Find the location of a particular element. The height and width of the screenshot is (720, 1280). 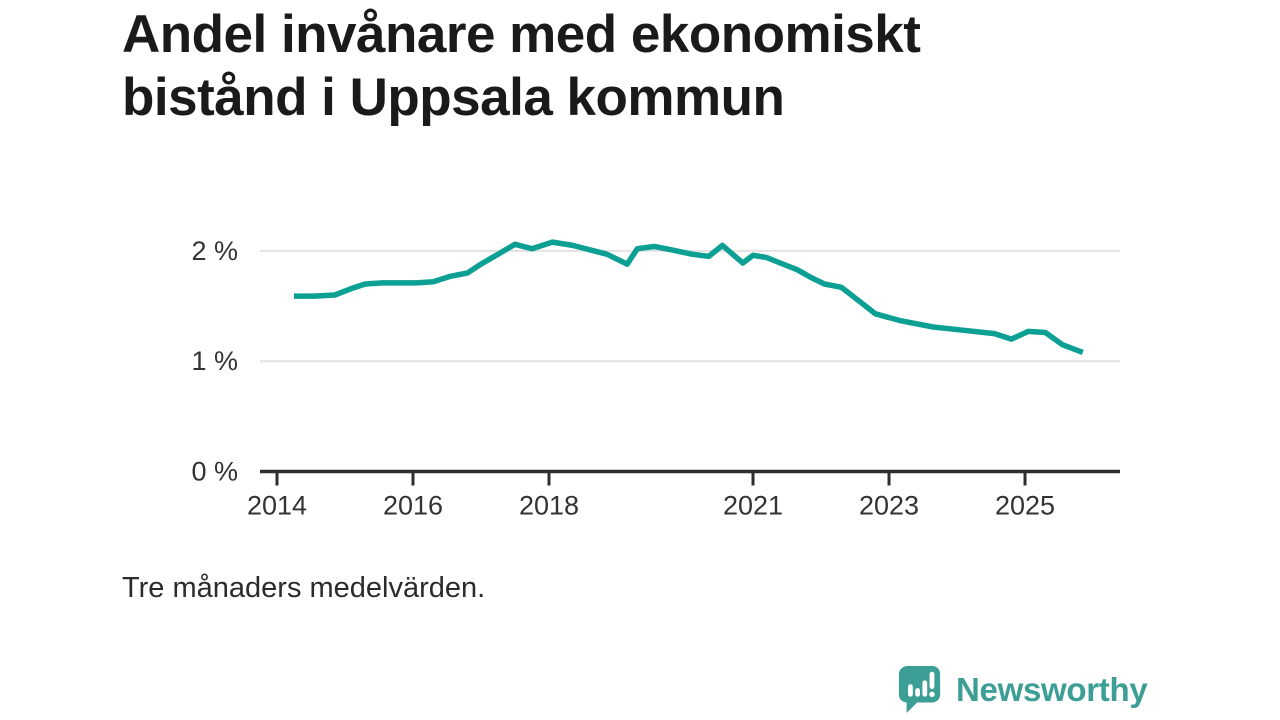

x-tick-label: 2016 is located at coordinates (413, 506).